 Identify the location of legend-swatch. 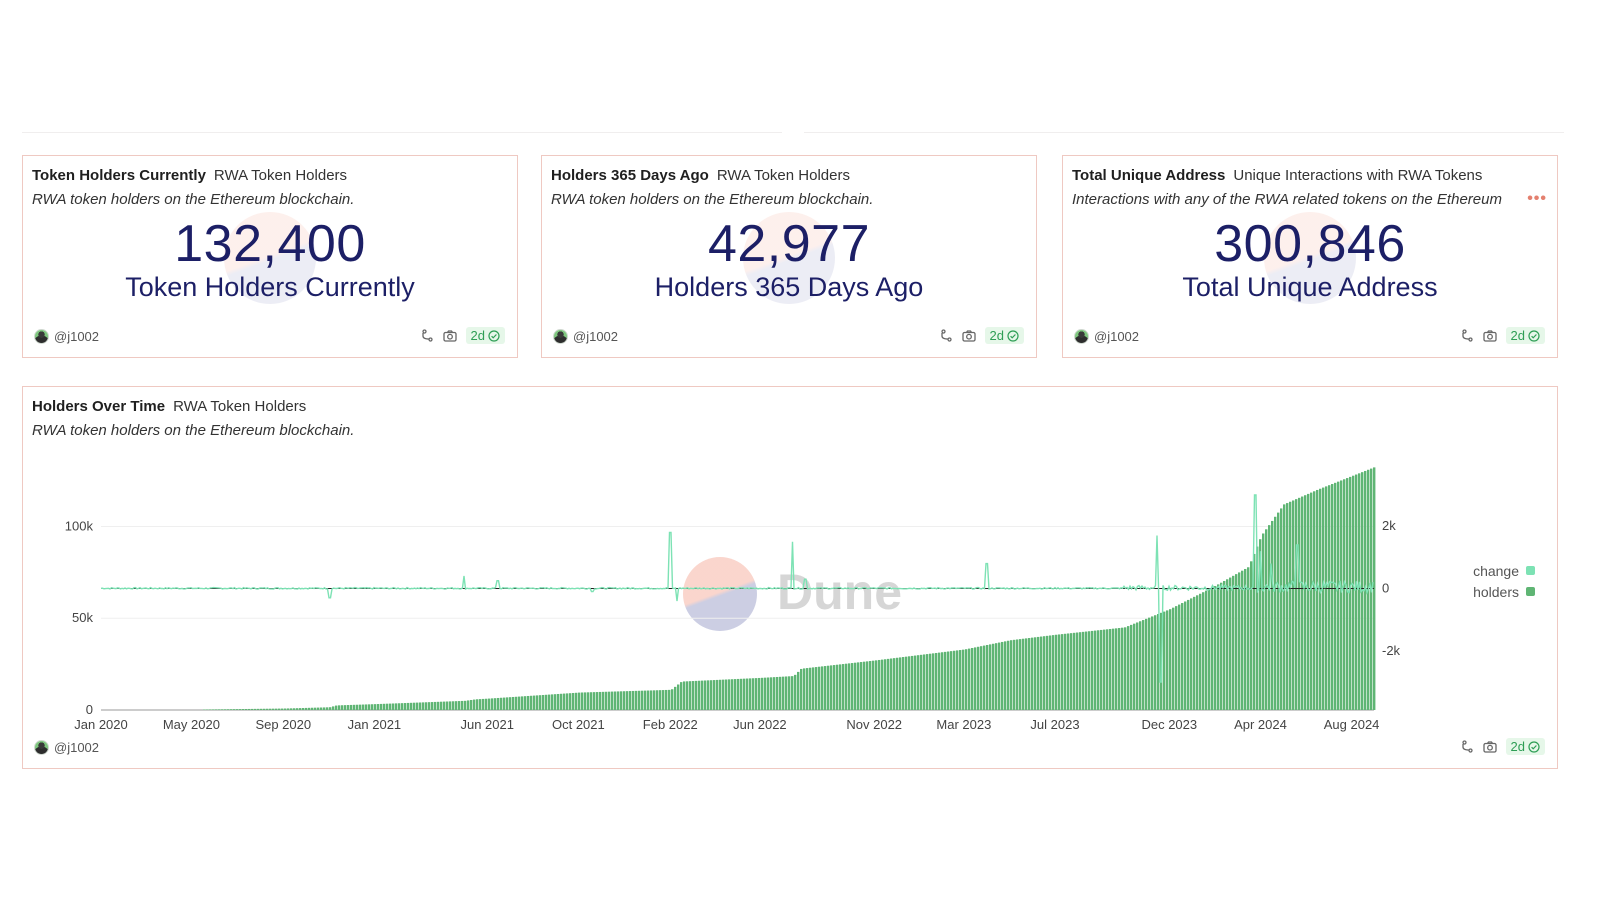
(1530, 570).